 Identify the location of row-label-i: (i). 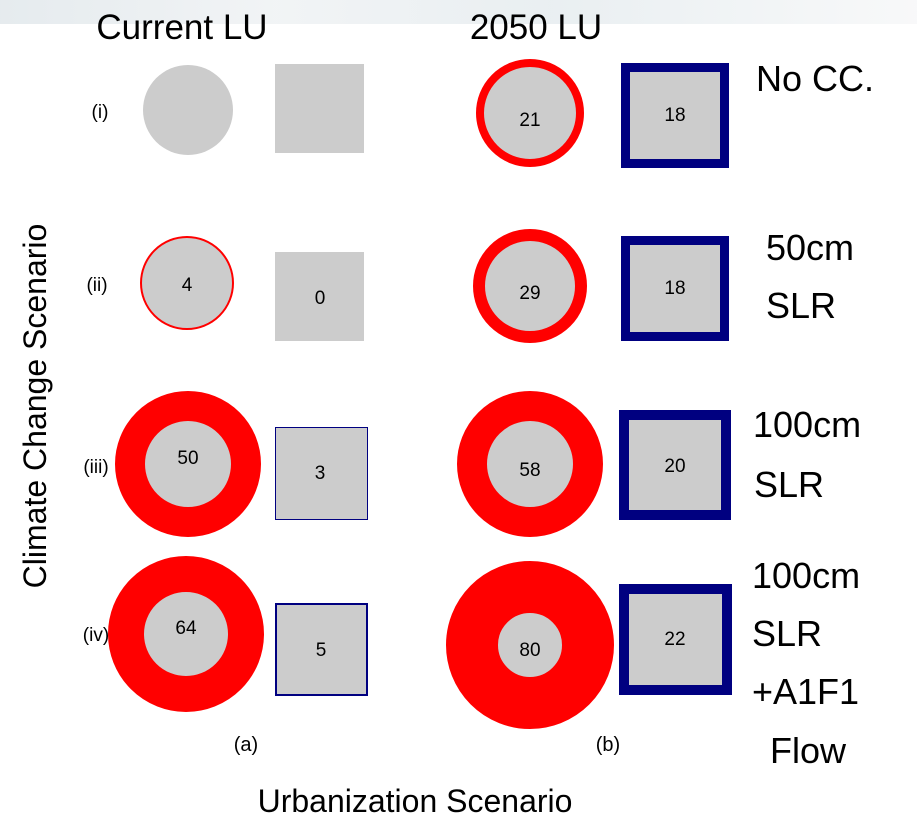
(100, 112).